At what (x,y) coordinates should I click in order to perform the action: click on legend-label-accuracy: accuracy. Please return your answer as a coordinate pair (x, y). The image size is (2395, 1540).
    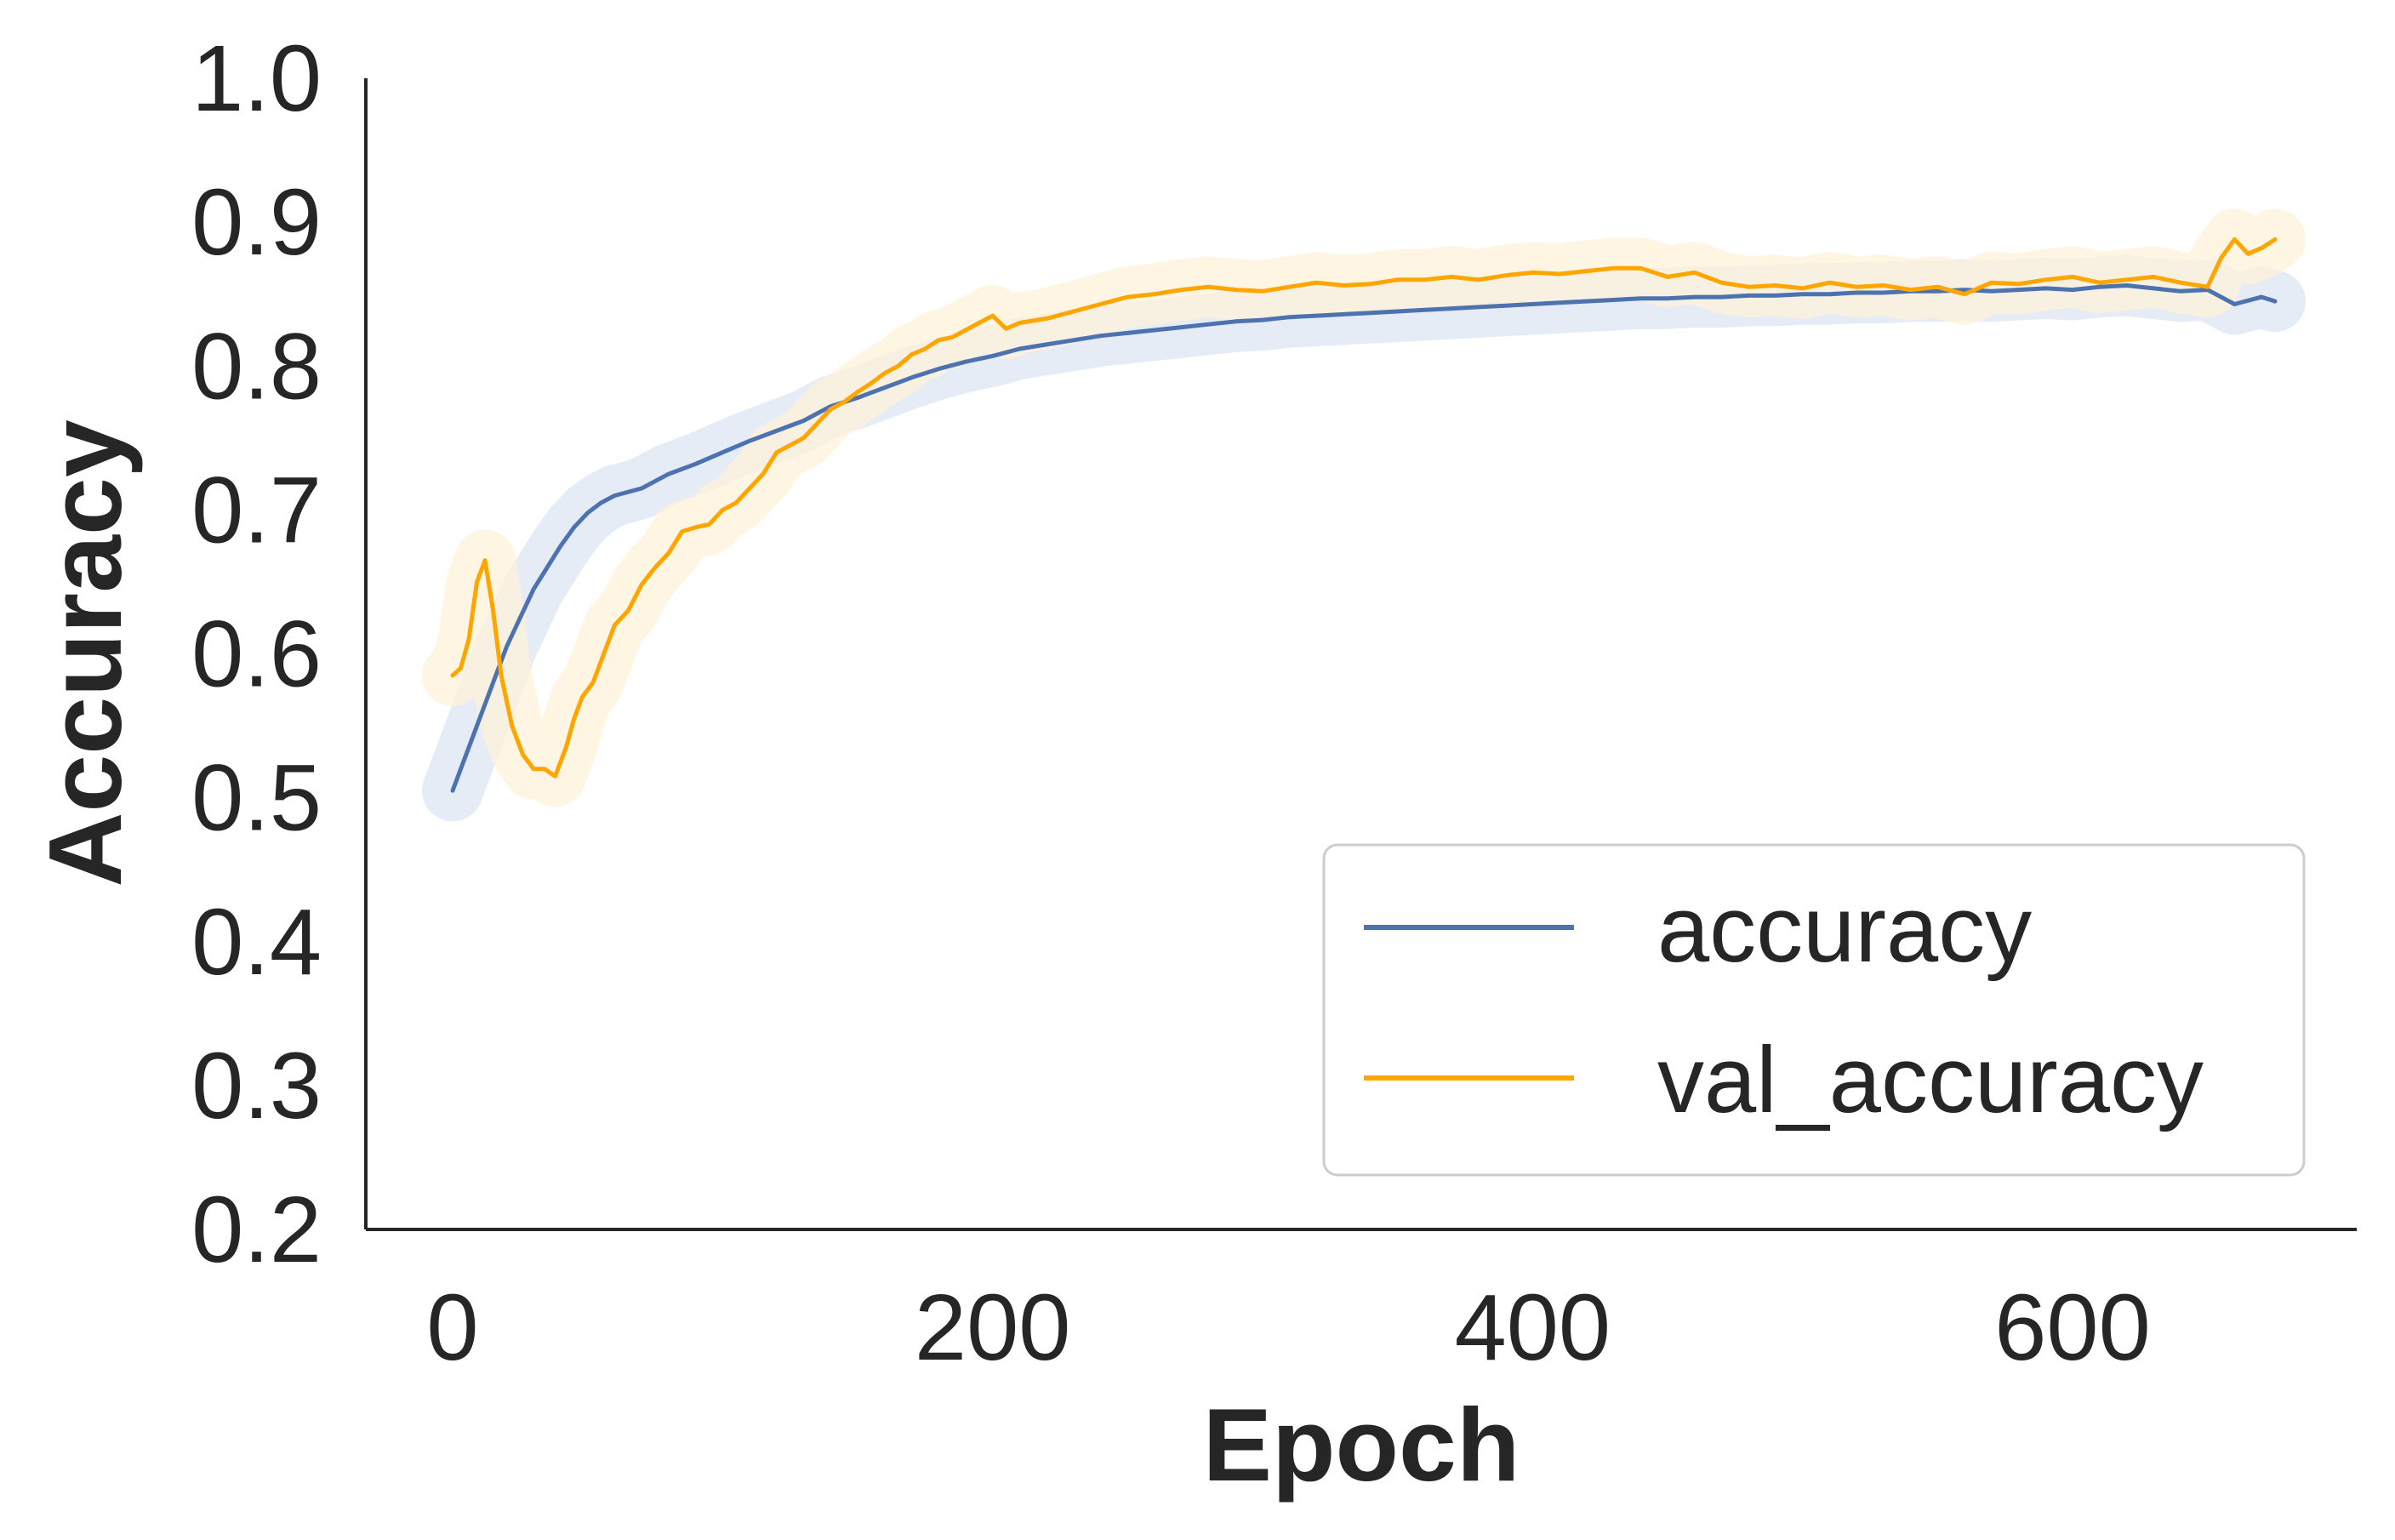
    Looking at the image, I should click on (1844, 930).